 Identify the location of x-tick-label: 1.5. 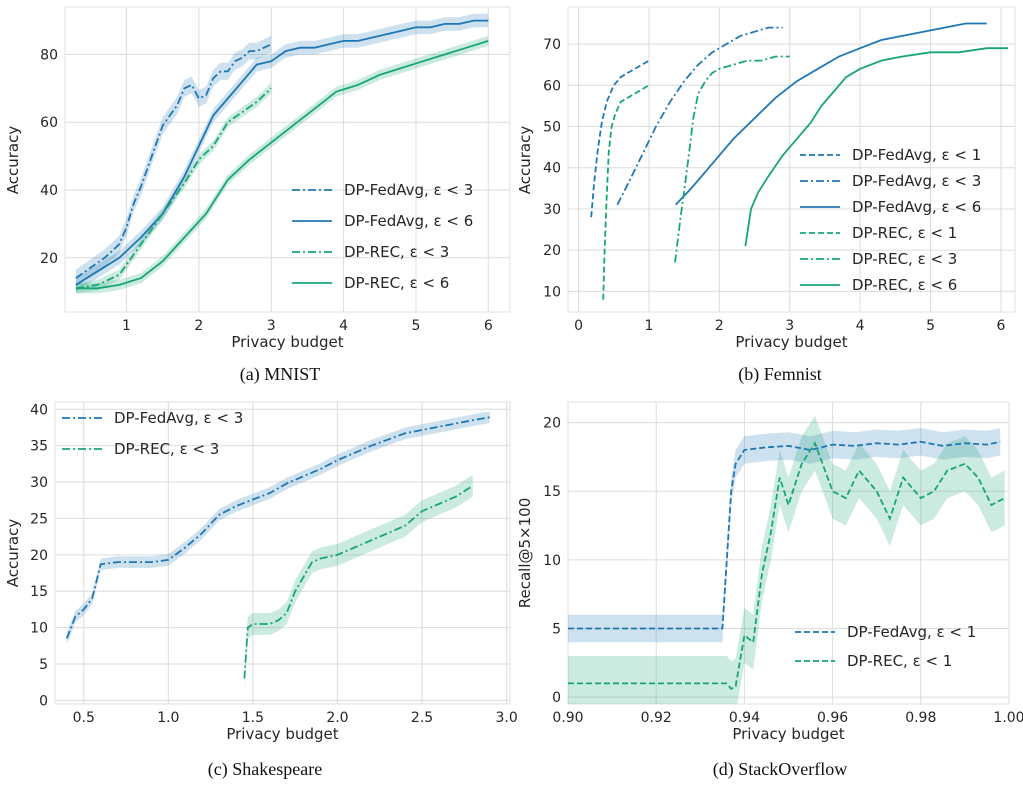
(253, 718).